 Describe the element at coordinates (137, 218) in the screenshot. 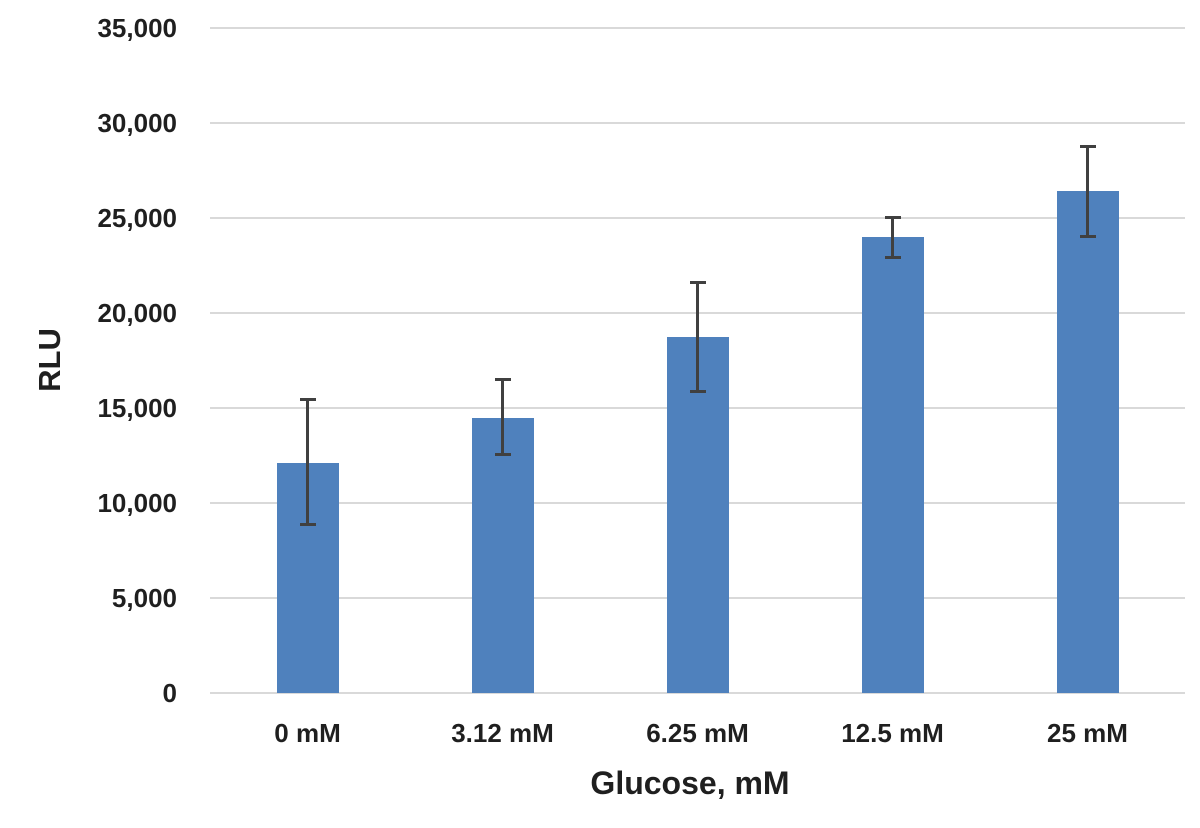

I see `y-tick-label: 25,000` at that location.